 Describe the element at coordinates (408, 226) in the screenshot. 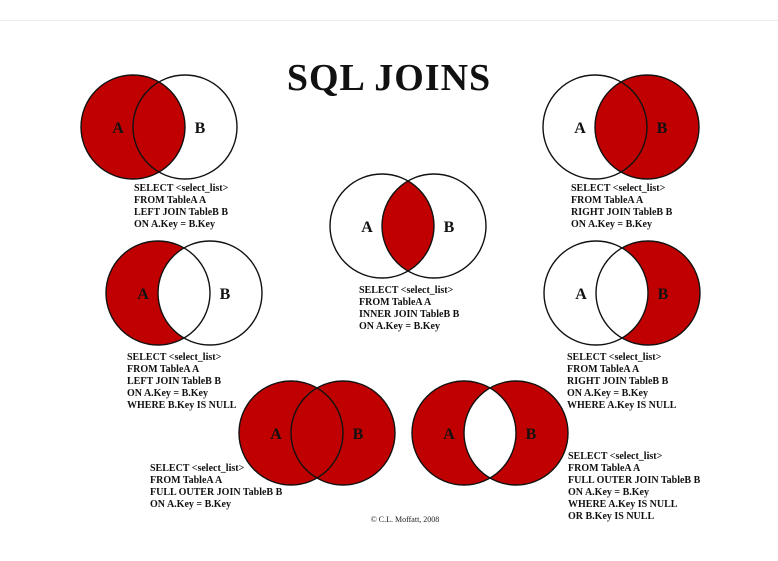

I see `intersection-fill` at that location.